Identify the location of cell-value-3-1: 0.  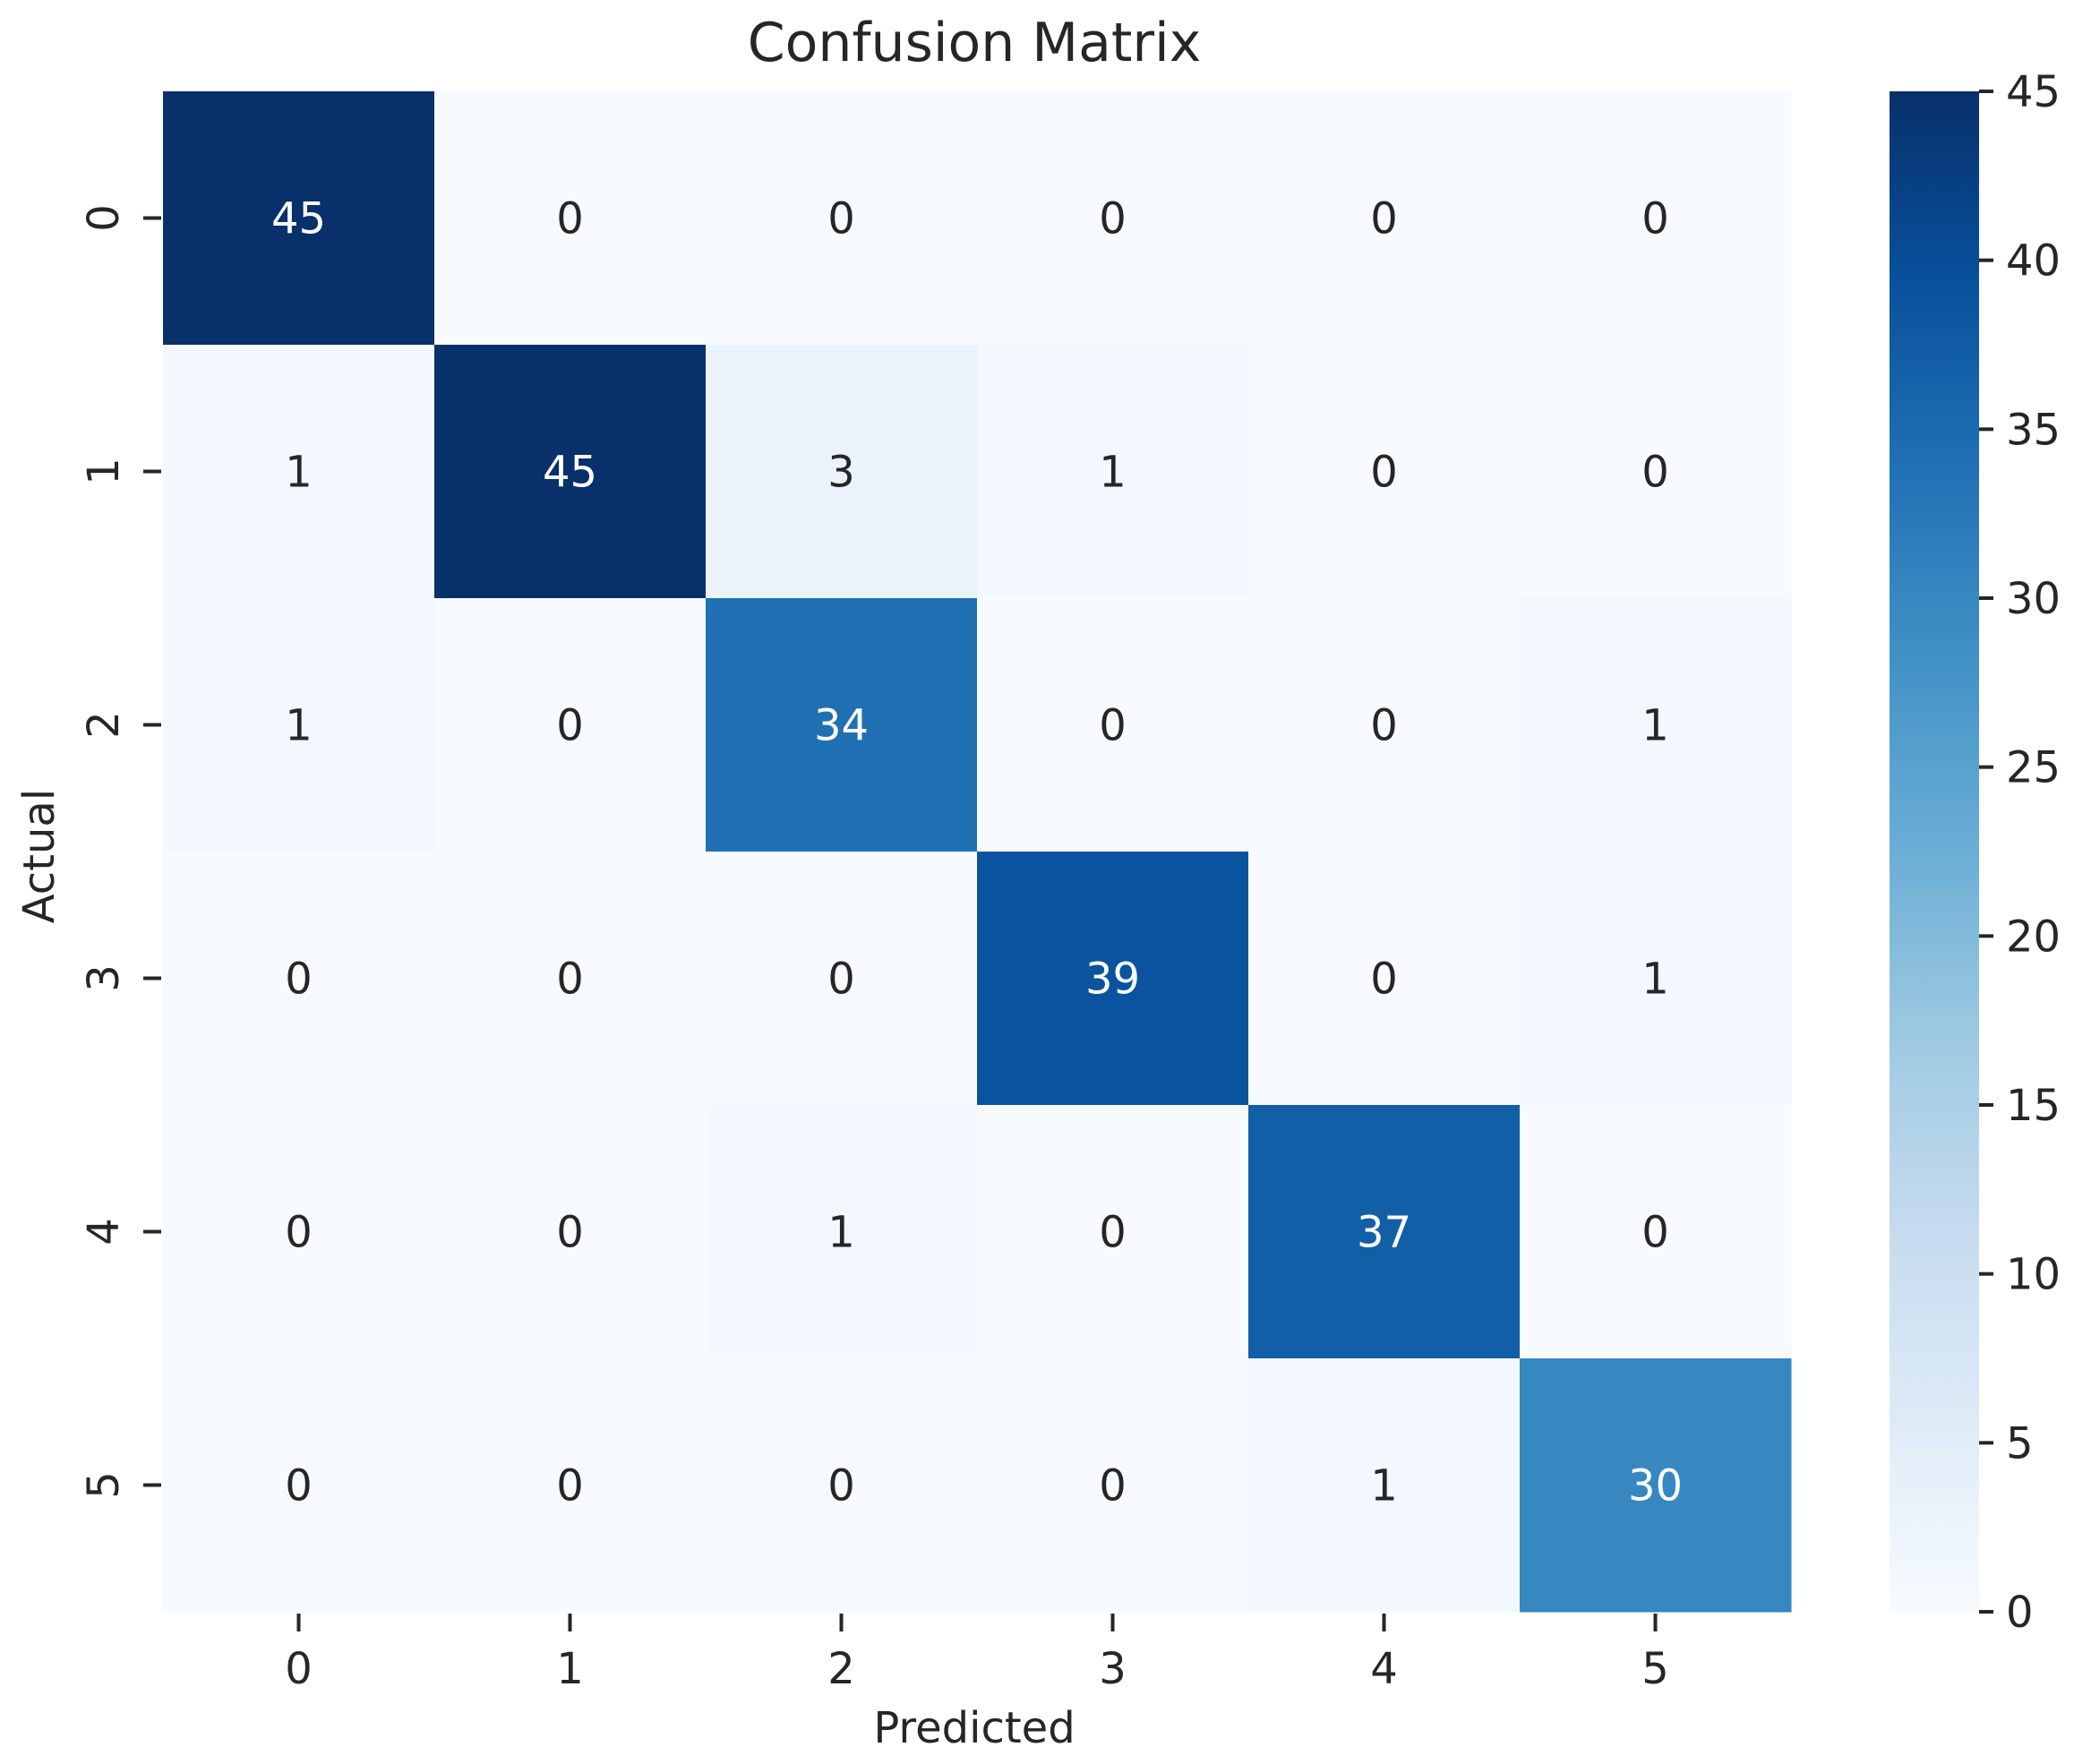
(570, 980).